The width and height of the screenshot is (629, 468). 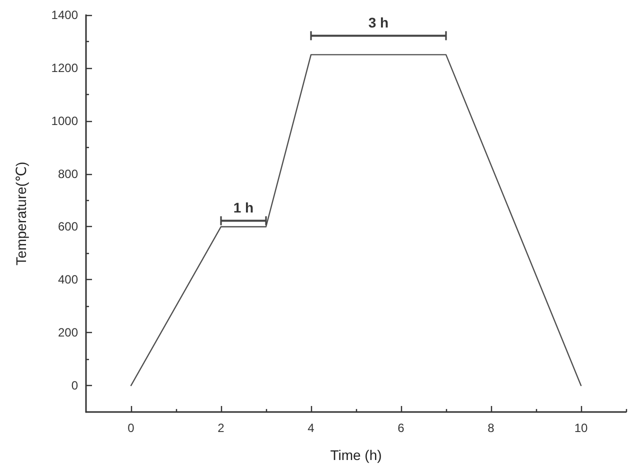 What do you see at coordinates (311, 428) in the screenshot?
I see `x-tick-label: 4` at bounding box center [311, 428].